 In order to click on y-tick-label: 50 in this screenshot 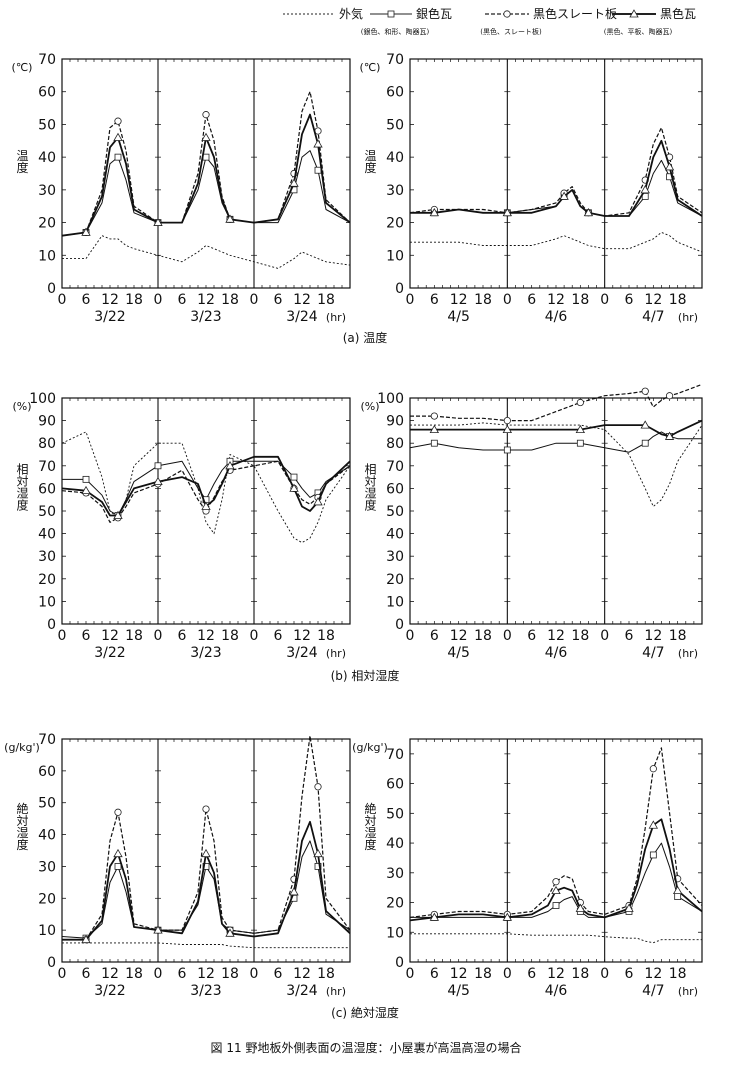, I will do `click(47, 512)`.